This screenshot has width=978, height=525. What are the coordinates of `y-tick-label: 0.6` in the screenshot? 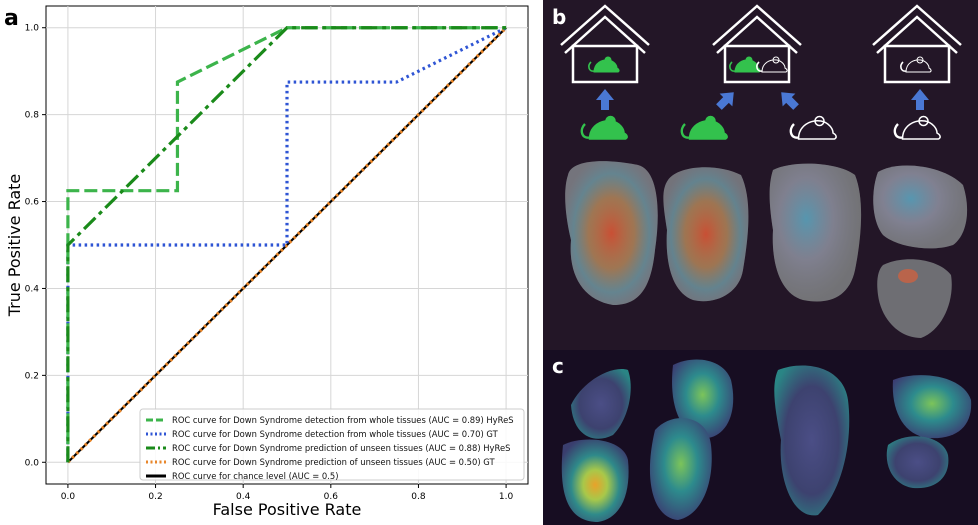 It's located at (32, 203).